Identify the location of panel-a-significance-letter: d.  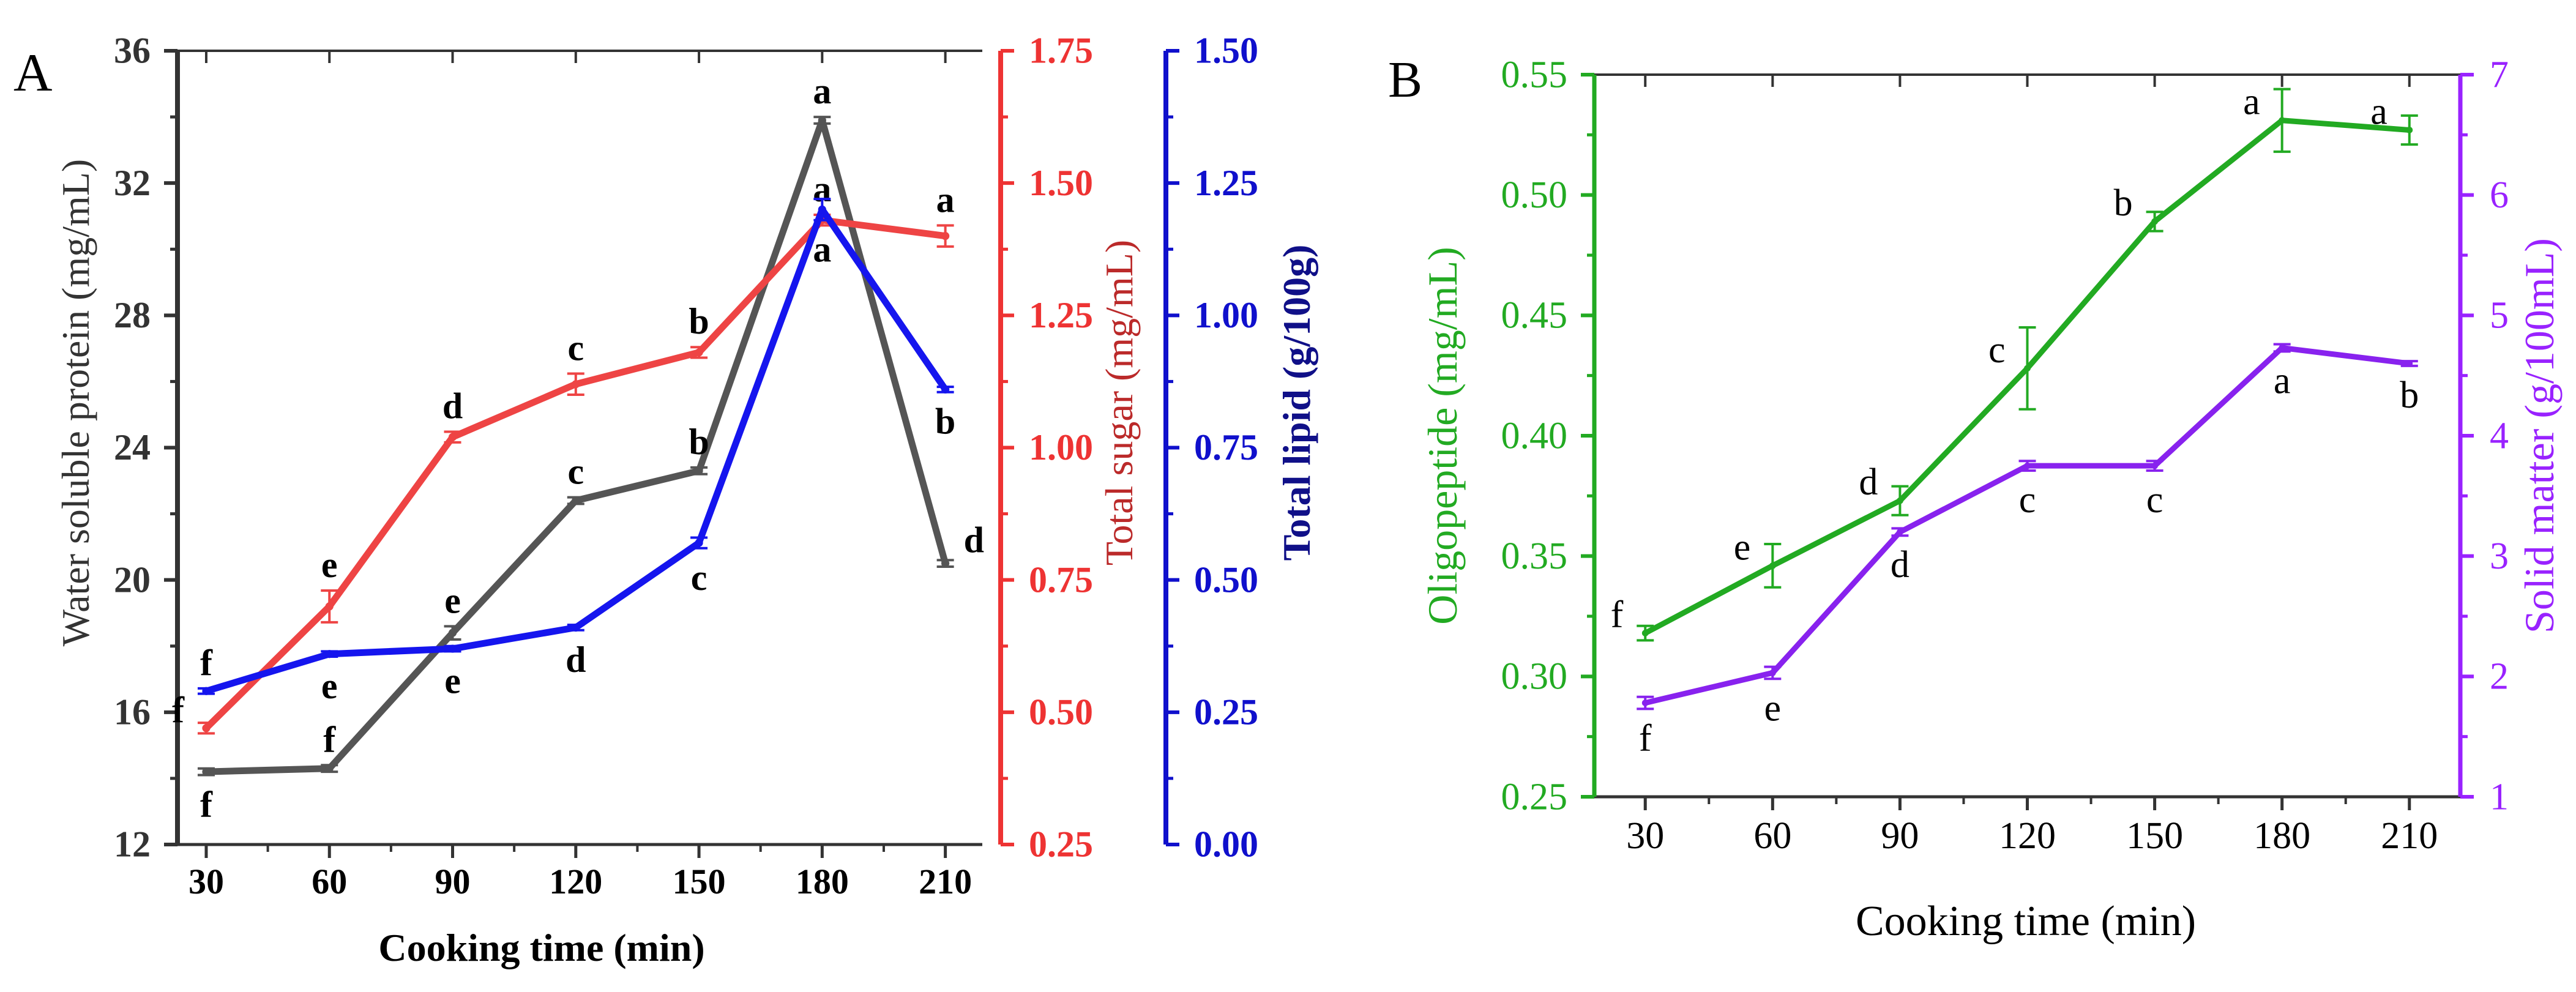
(576, 660).